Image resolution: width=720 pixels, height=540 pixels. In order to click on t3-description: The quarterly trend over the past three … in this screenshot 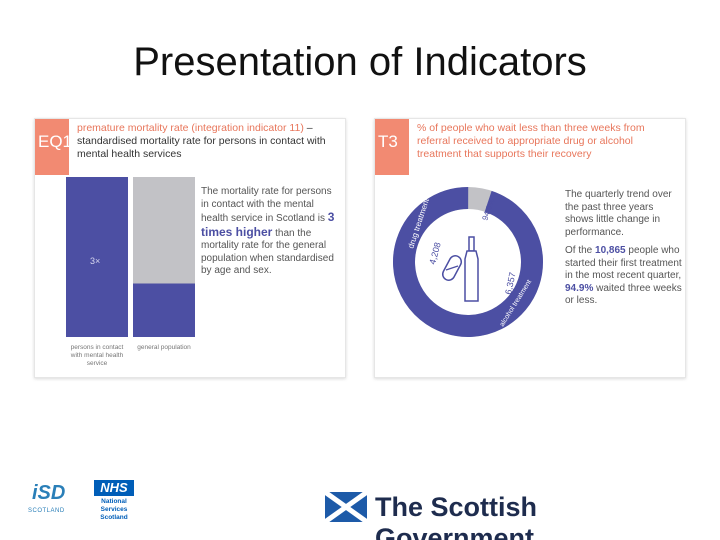, I will do `click(624, 251)`.